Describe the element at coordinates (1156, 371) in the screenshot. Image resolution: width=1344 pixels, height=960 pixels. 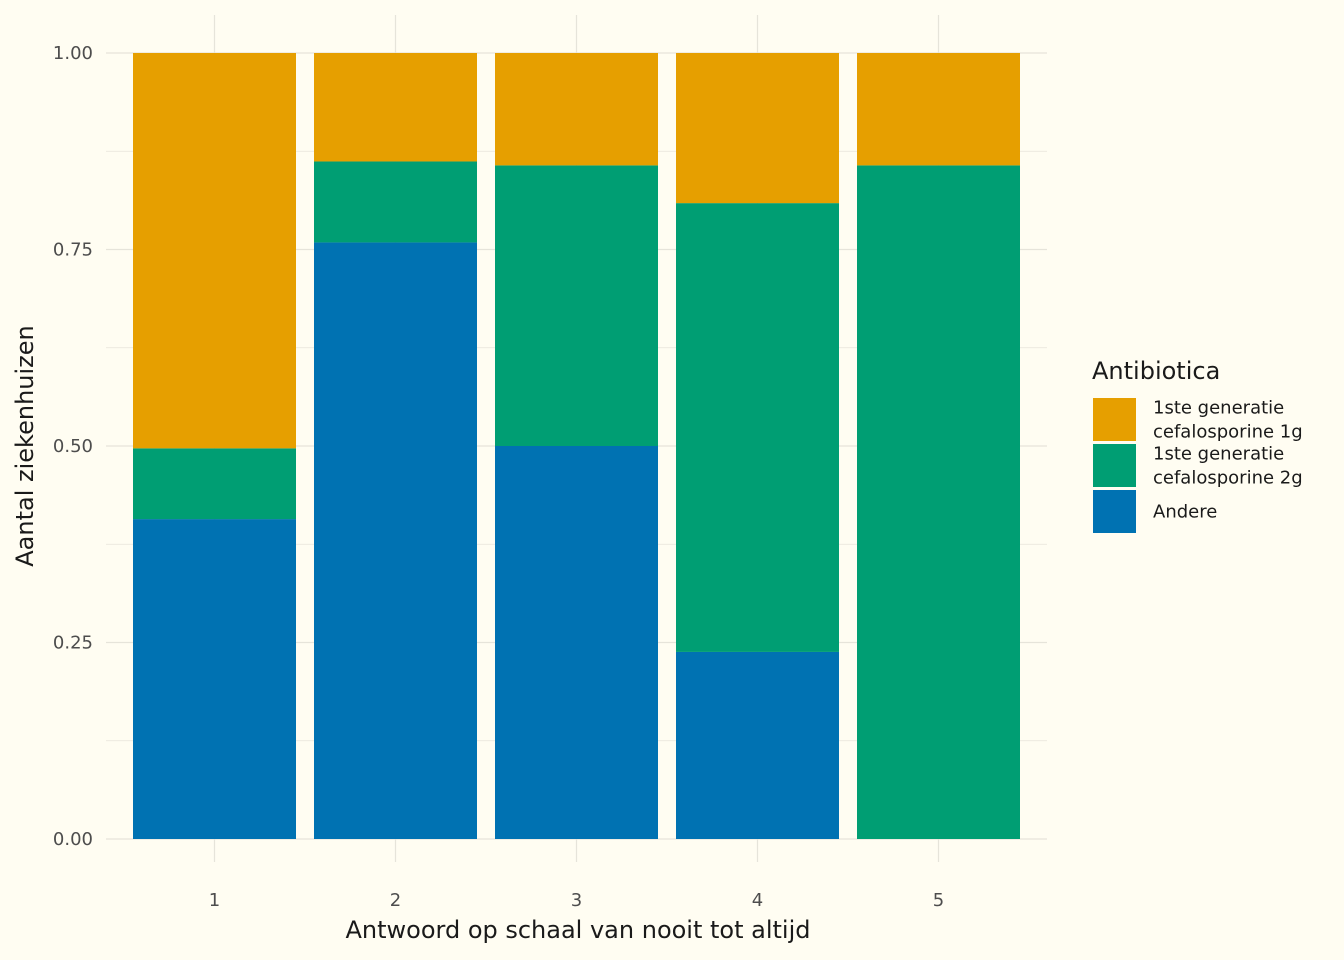
I see `legend-title: Antibiotica` at that location.